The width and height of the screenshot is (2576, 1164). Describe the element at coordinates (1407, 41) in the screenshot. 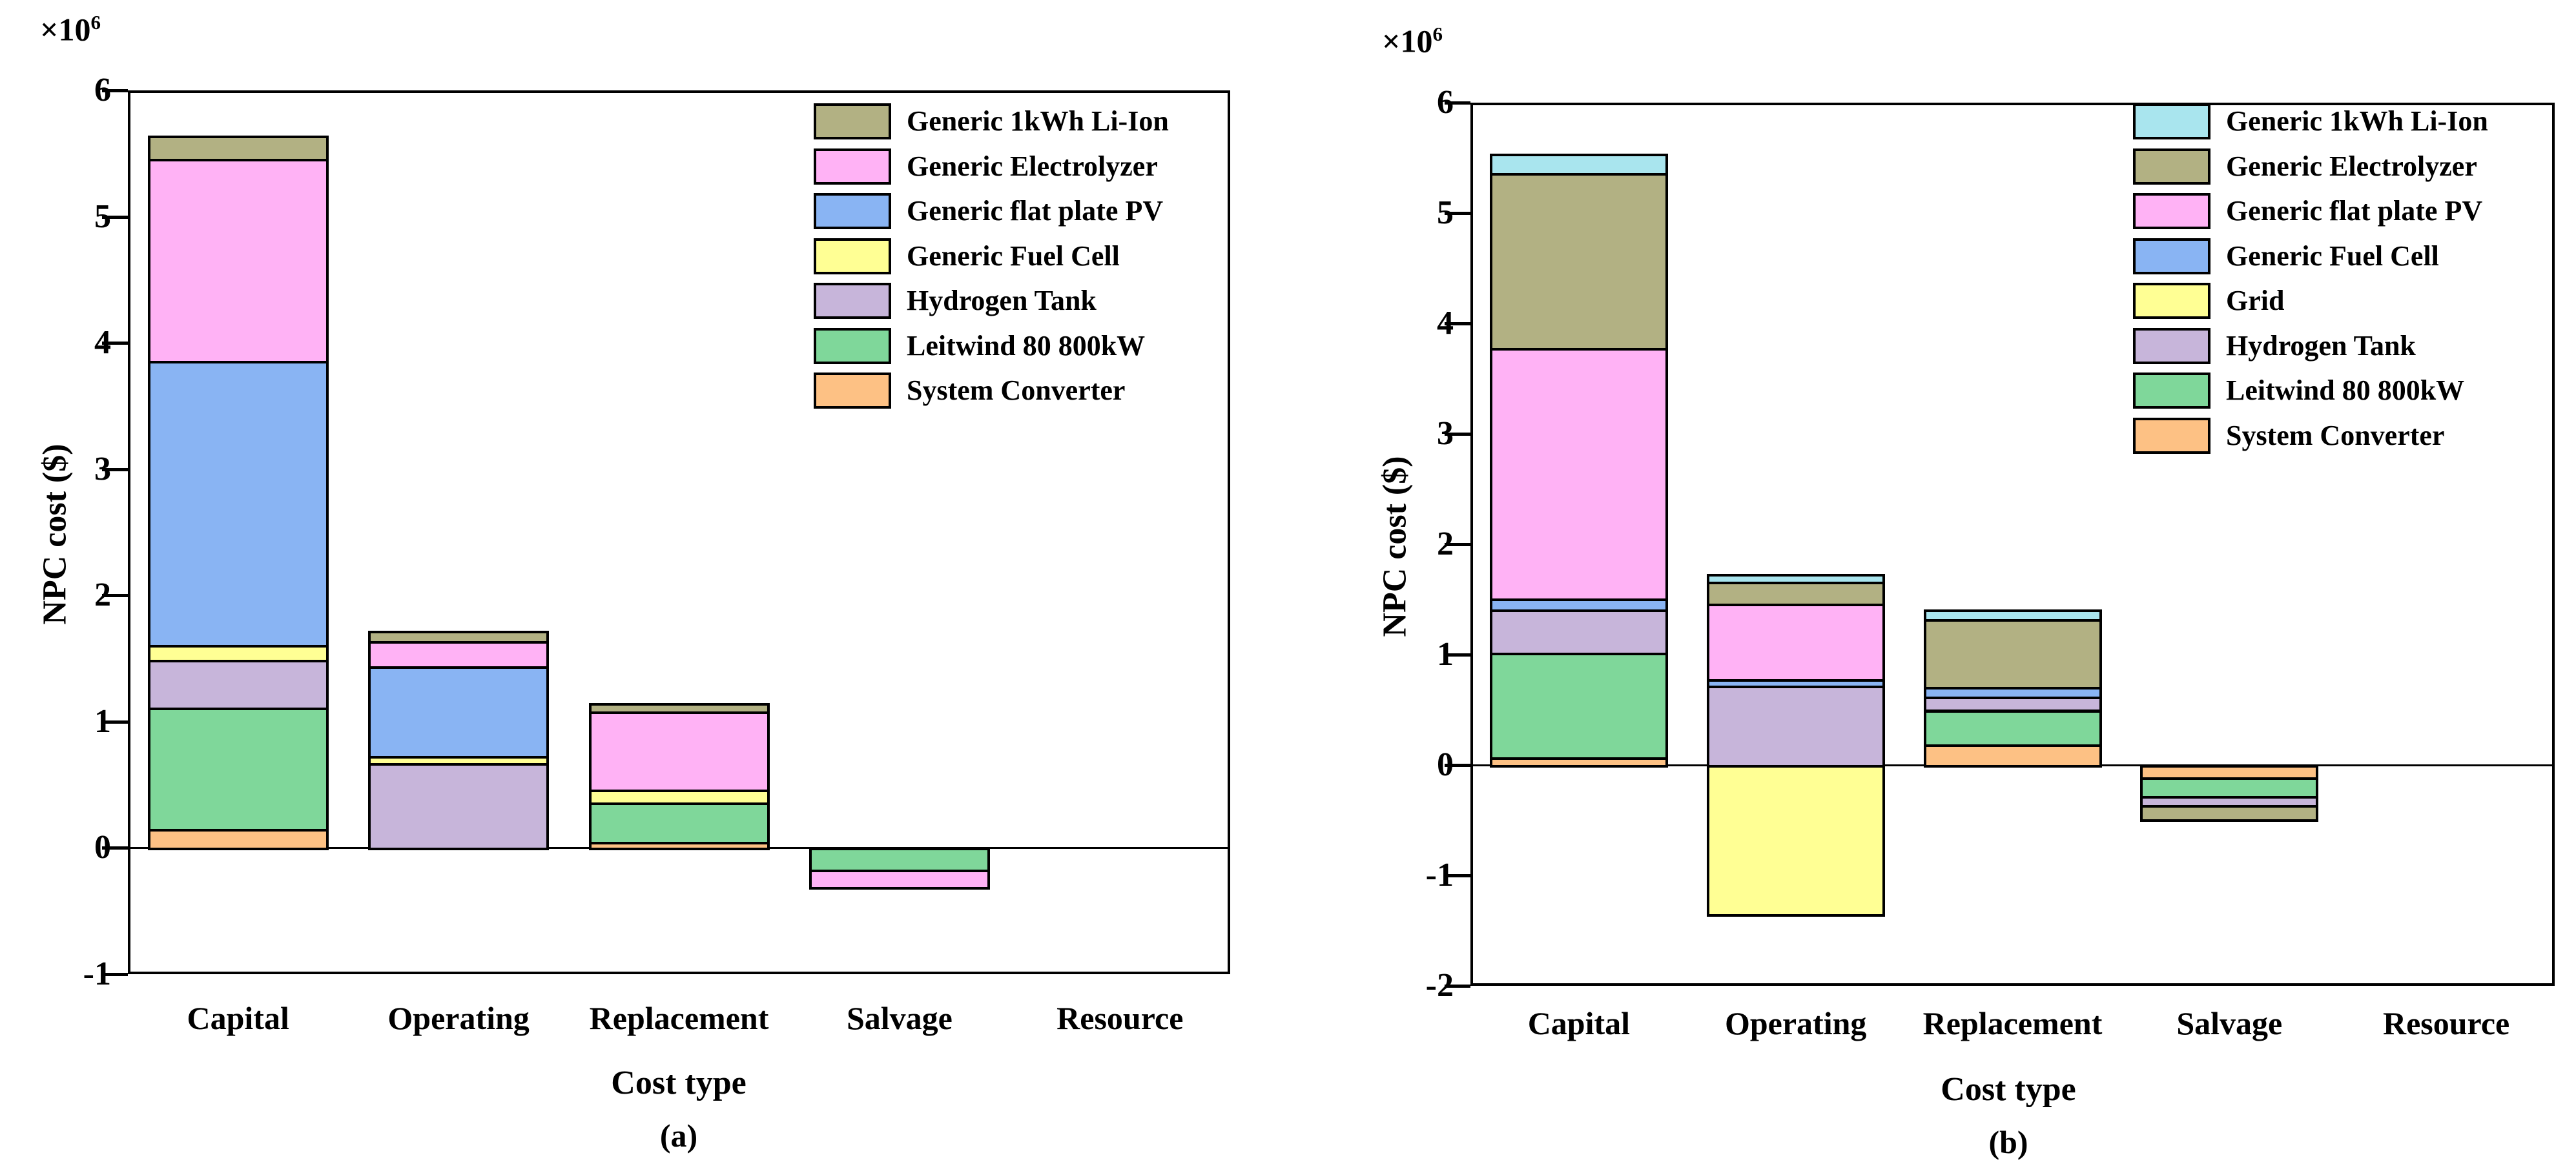

I see `scale-base-b: ×10` at that location.